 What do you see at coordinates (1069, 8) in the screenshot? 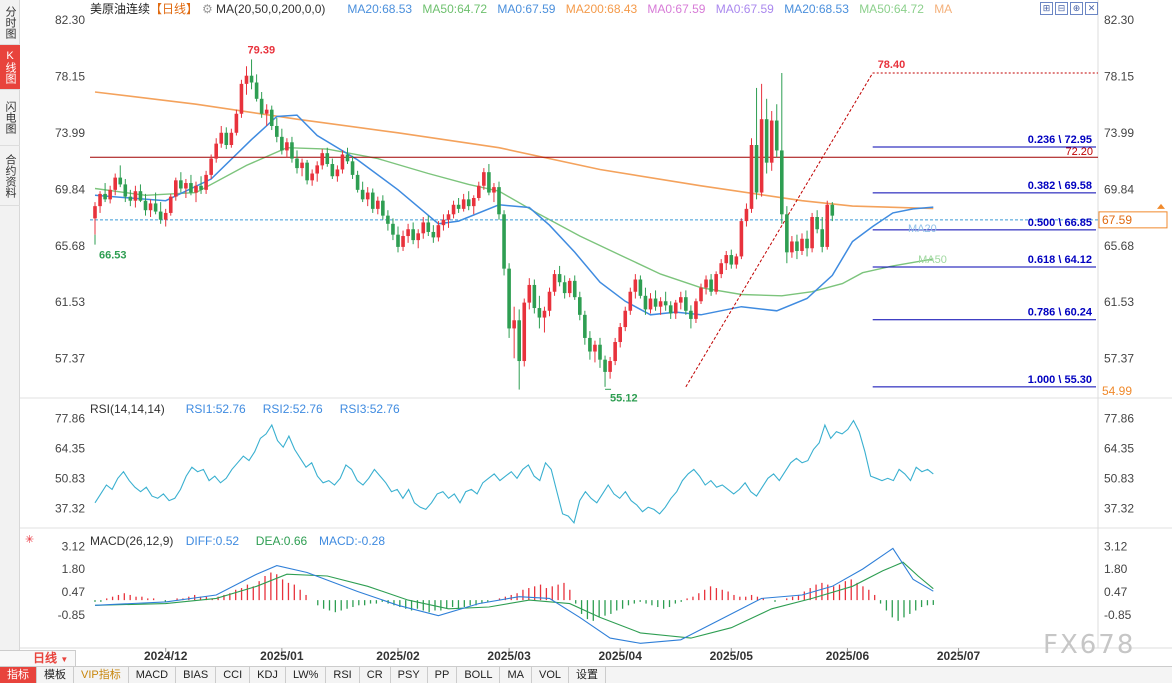
I see `chart-toolbar: ⊞ ⊟ ⊕ ✕` at bounding box center [1069, 8].